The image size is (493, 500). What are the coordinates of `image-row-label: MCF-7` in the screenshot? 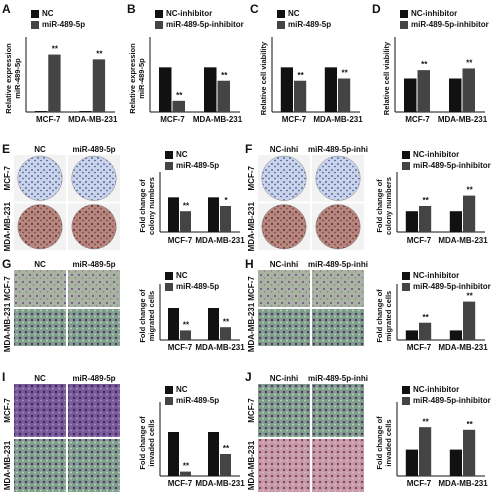 It's located at (7, 288).